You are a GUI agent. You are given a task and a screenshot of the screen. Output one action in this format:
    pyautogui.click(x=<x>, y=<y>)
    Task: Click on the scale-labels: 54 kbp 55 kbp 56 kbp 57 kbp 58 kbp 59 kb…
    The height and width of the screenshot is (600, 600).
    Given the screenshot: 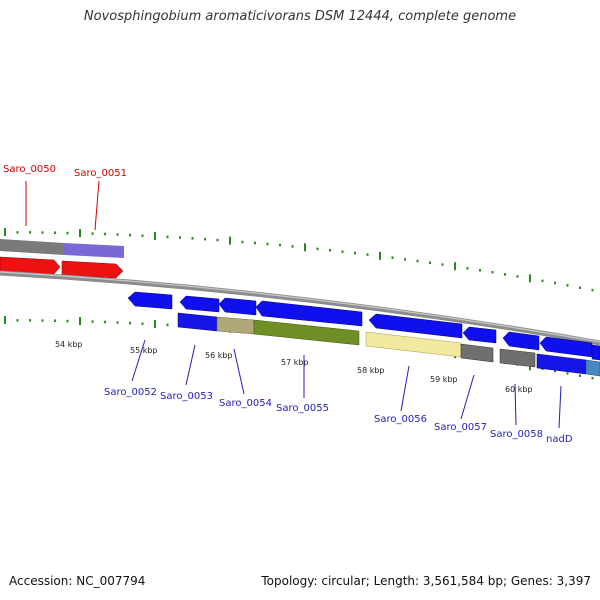 What is the action you would take?
    pyautogui.click(x=294, y=367)
    